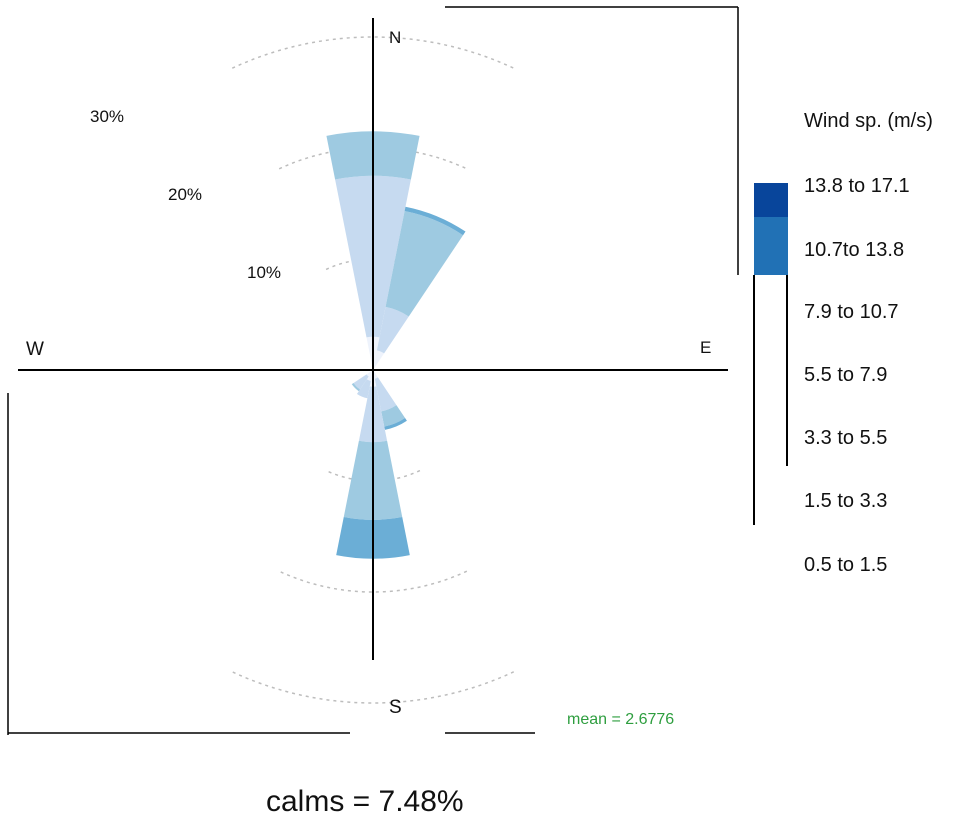 This screenshot has width=980, height=819. What do you see at coordinates (264, 272) in the screenshot?
I see `ring-label-10: 10%` at bounding box center [264, 272].